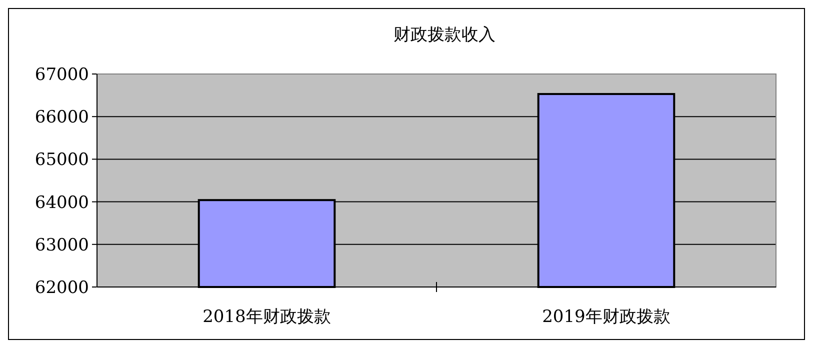 The width and height of the screenshot is (813, 349). What do you see at coordinates (61, 118) in the screenshot?
I see `y-tick-label: 66000` at bounding box center [61, 118].